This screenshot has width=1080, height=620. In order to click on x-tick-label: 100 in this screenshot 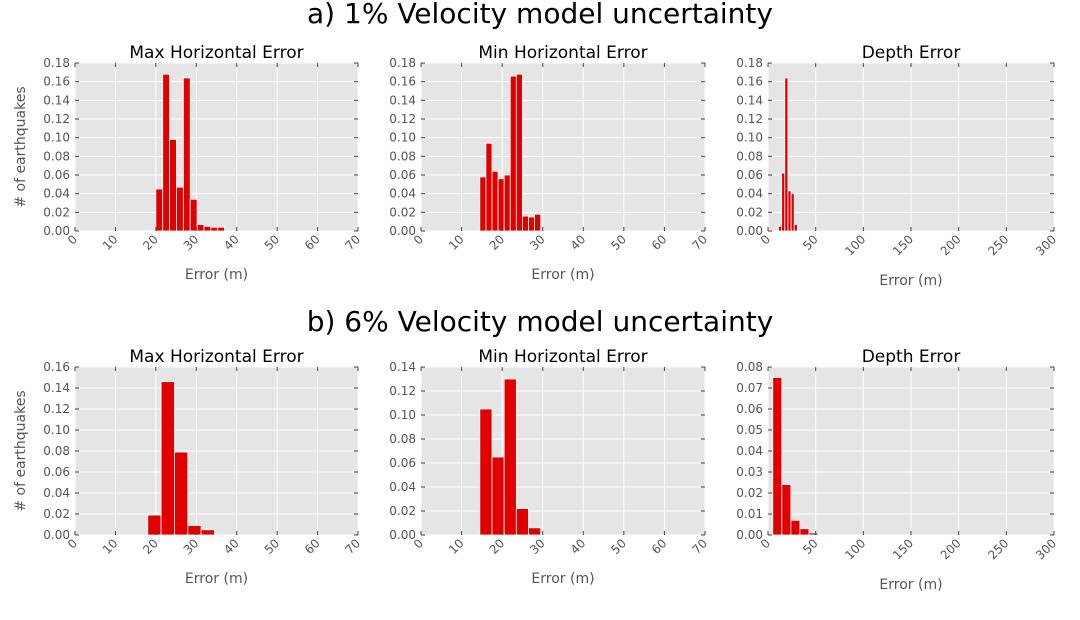, I will do `click(855, 549)`.